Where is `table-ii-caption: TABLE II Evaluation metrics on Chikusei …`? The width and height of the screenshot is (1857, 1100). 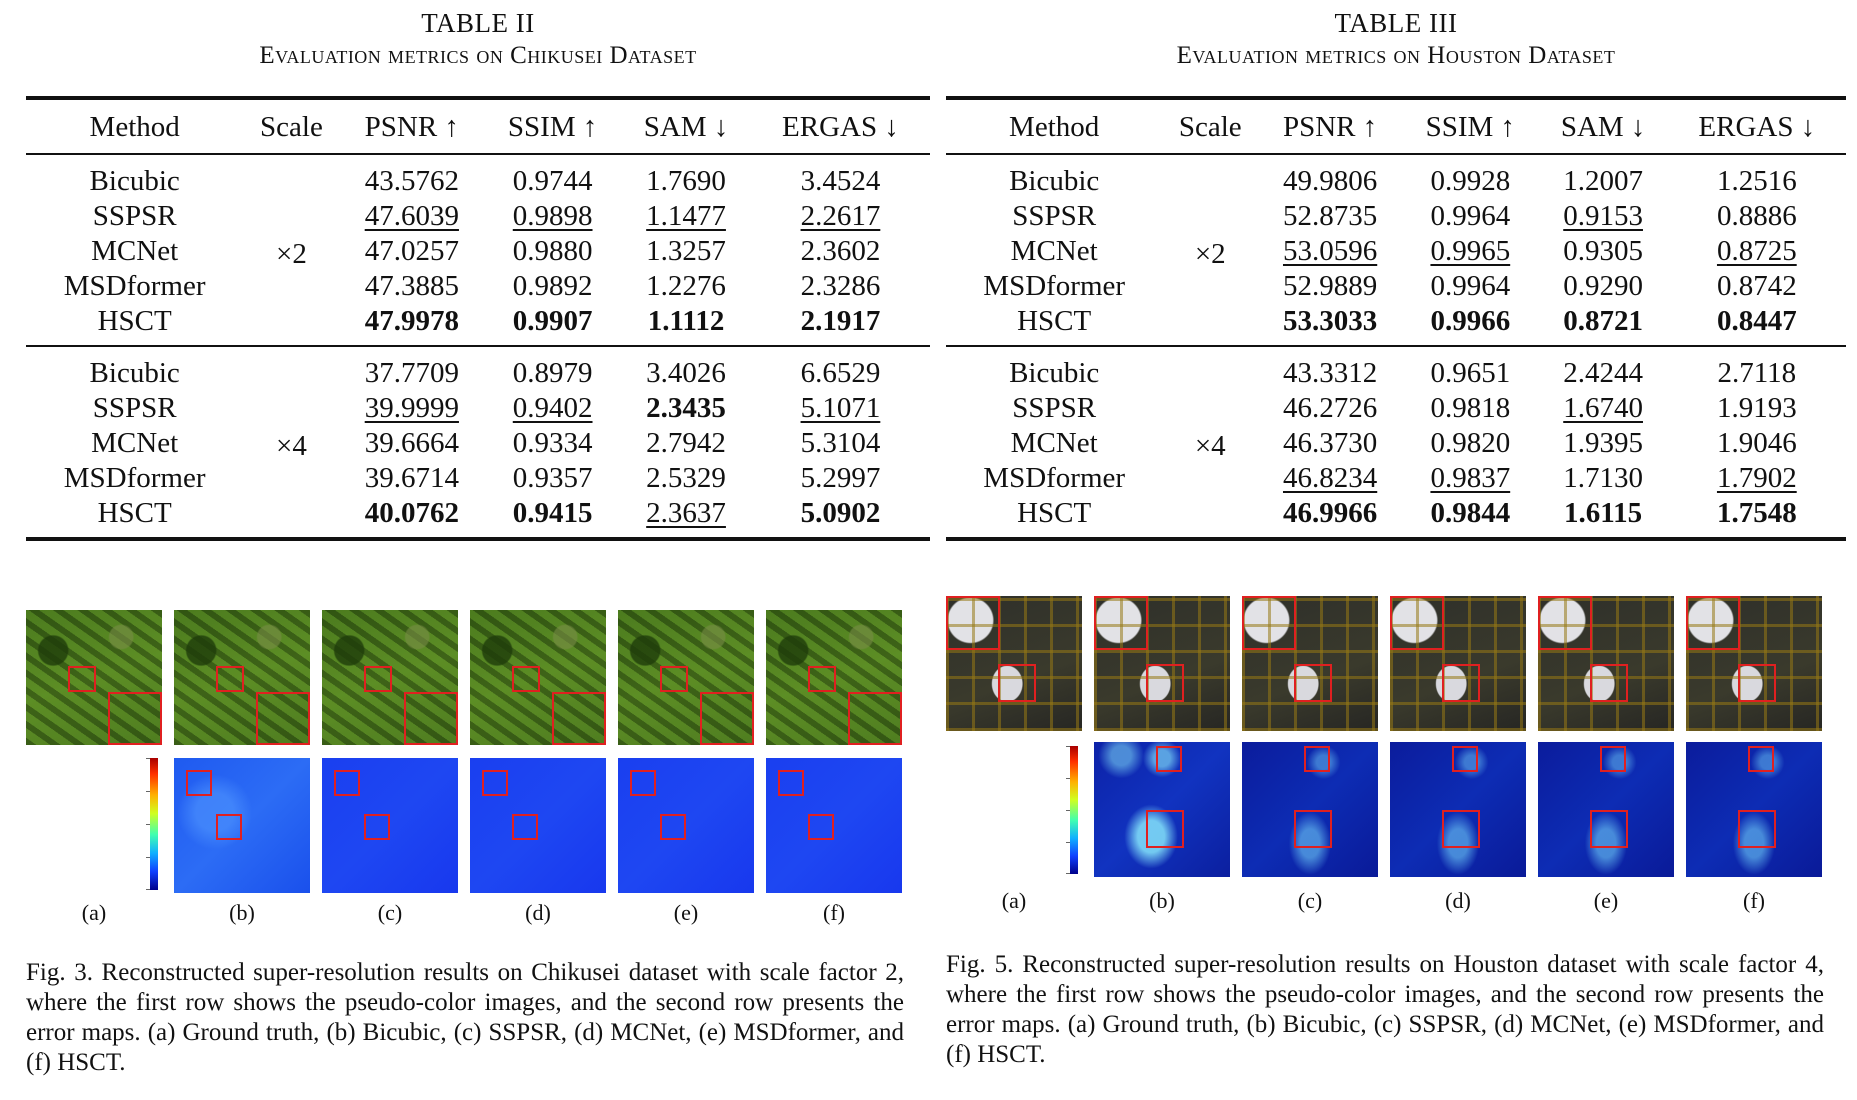 table-ii-caption: TABLE II Evaluation metrics on Chikusei … is located at coordinates (478, 39).